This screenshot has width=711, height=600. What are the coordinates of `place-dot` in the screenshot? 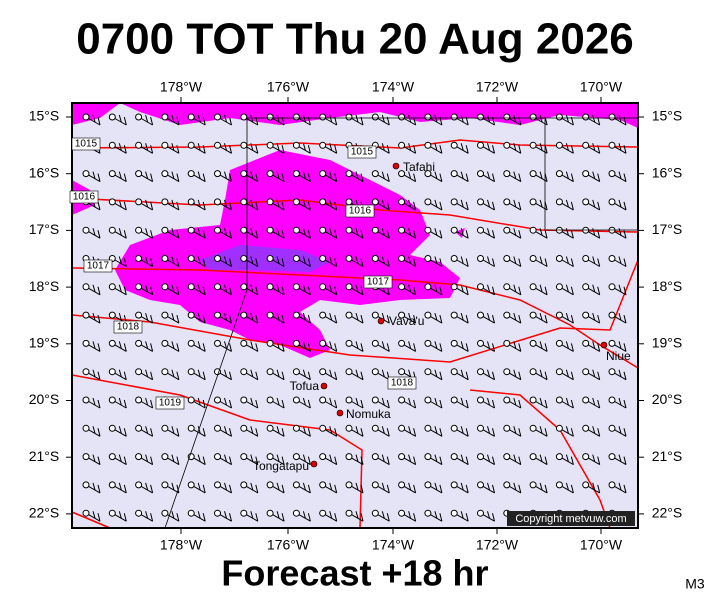 It's located at (324, 386).